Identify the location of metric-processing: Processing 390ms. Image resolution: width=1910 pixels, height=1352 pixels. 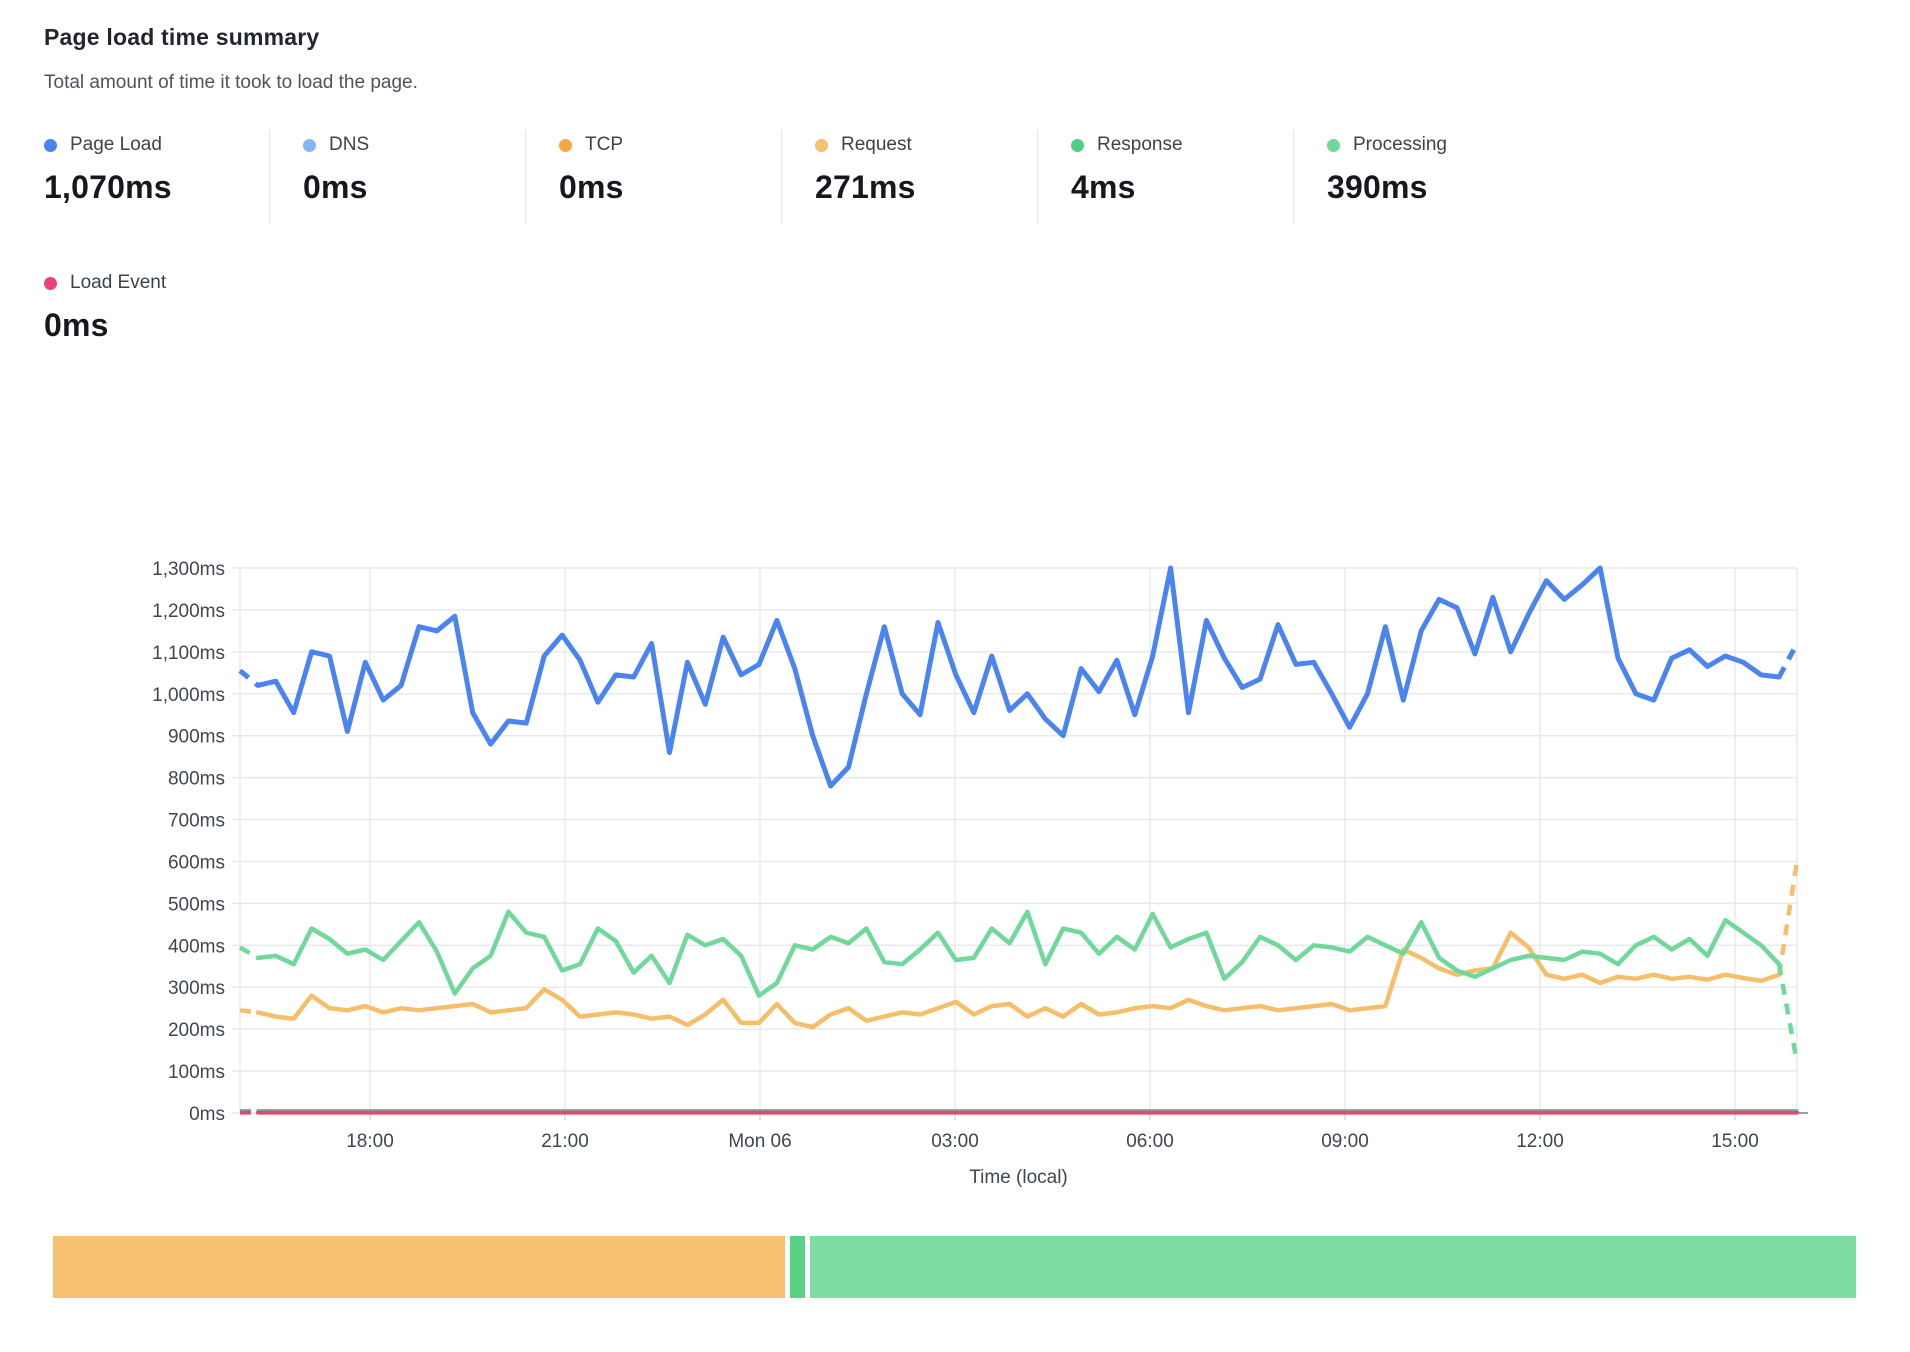
(1421, 177).